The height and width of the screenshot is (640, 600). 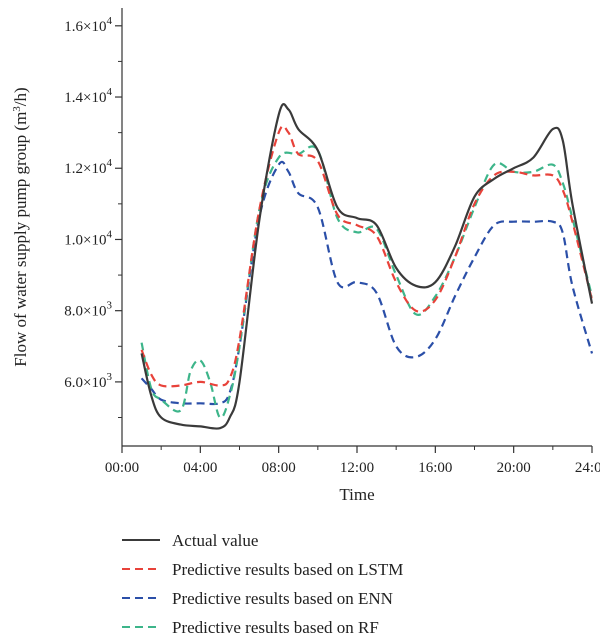 What do you see at coordinates (514, 468) in the screenshot?
I see `x-tick-label: 20:00` at bounding box center [514, 468].